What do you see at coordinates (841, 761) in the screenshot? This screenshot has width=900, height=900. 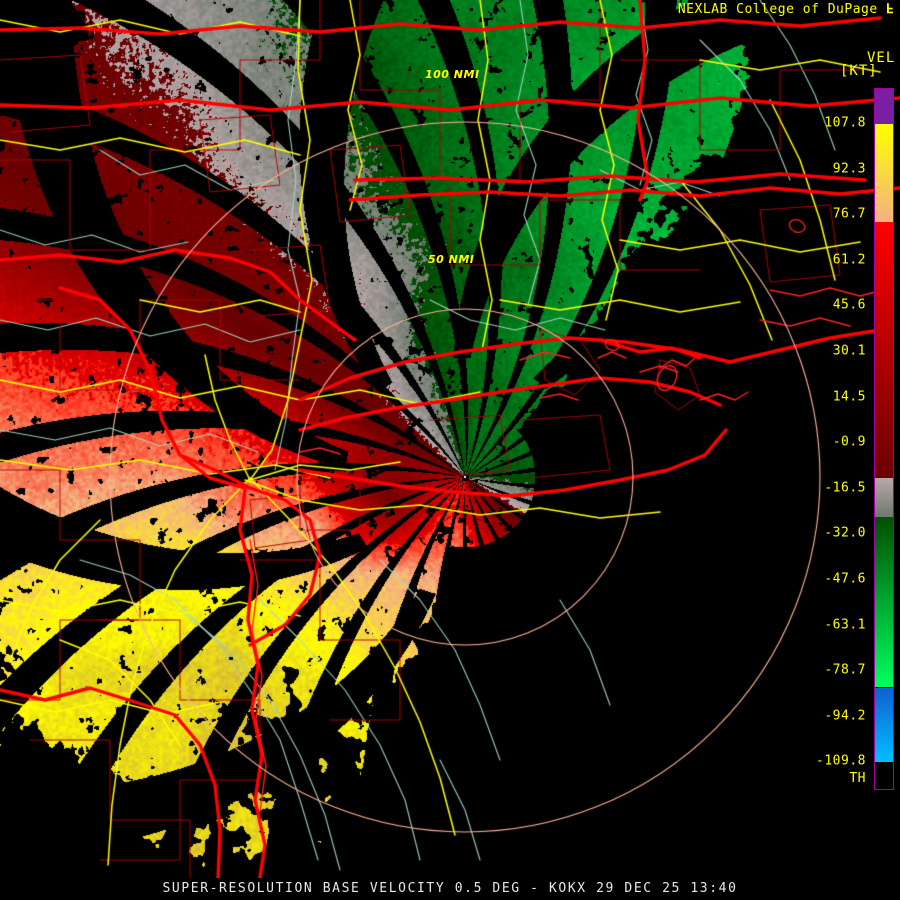 I see `color-scale-tick-14: -109.8` at bounding box center [841, 761].